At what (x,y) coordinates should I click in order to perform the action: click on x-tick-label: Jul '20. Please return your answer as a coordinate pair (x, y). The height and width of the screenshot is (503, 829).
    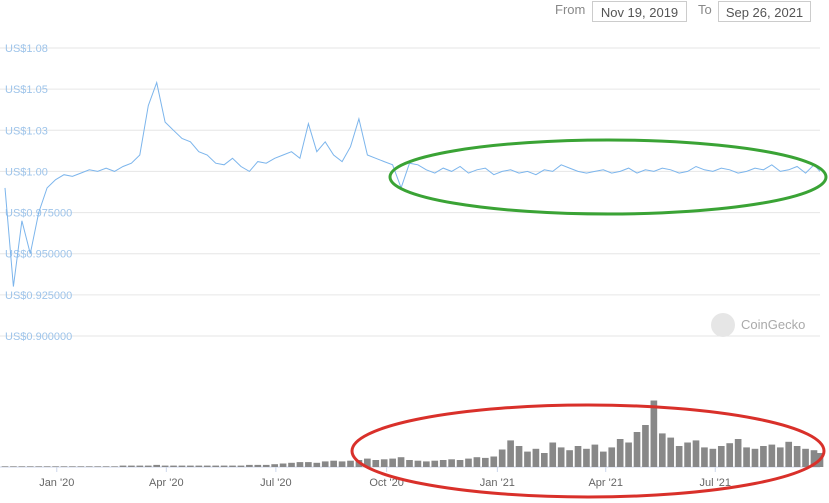
    Looking at the image, I should click on (275, 483).